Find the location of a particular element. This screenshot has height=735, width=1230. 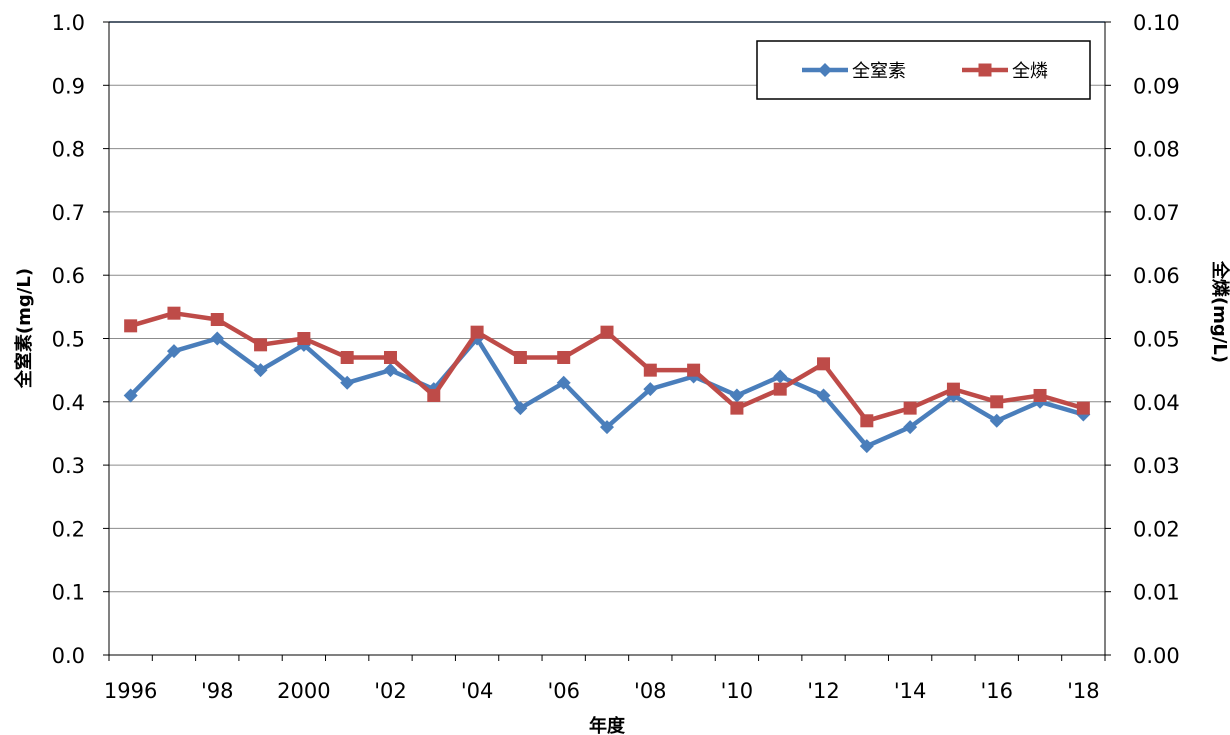

x-tick-label: '14 is located at coordinates (910, 691).